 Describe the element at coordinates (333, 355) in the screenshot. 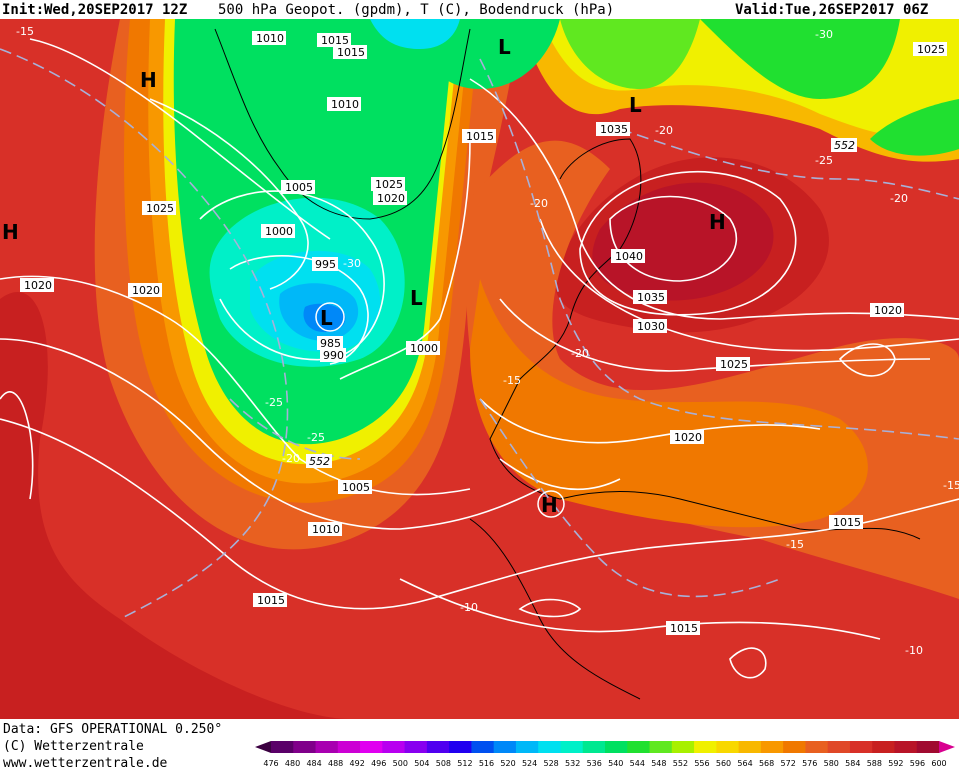

I see `svg-text: 990` at that location.